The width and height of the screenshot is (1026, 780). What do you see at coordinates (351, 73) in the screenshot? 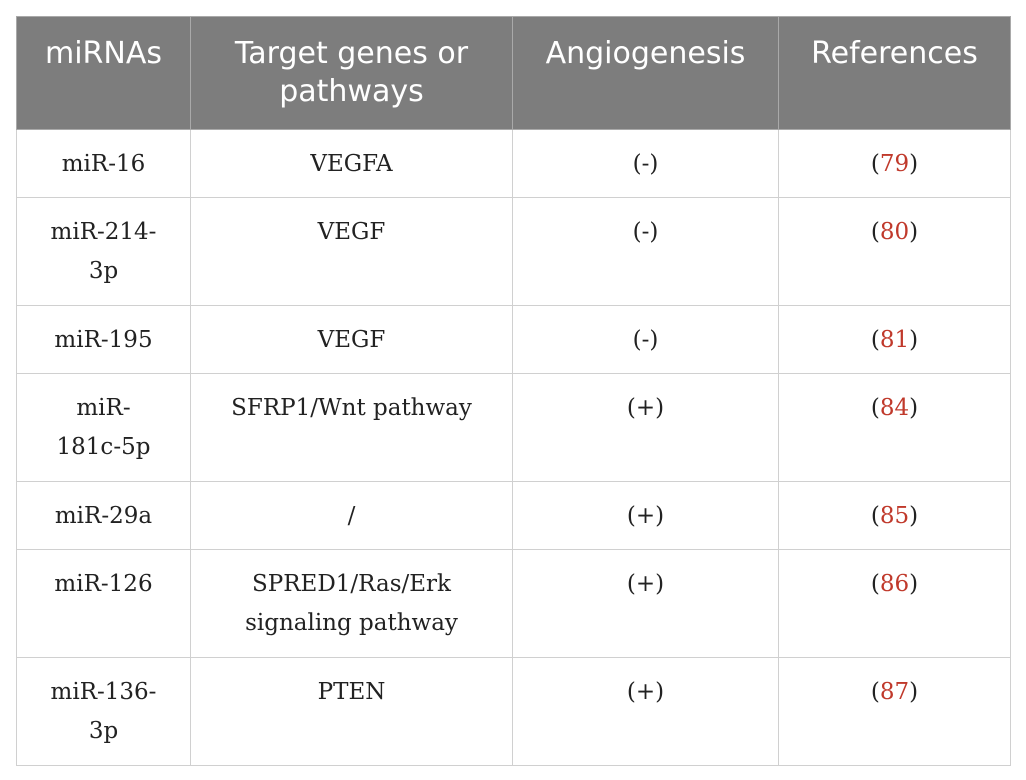
I see `header-target-genes: Target genes or pathways` at bounding box center [351, 73].